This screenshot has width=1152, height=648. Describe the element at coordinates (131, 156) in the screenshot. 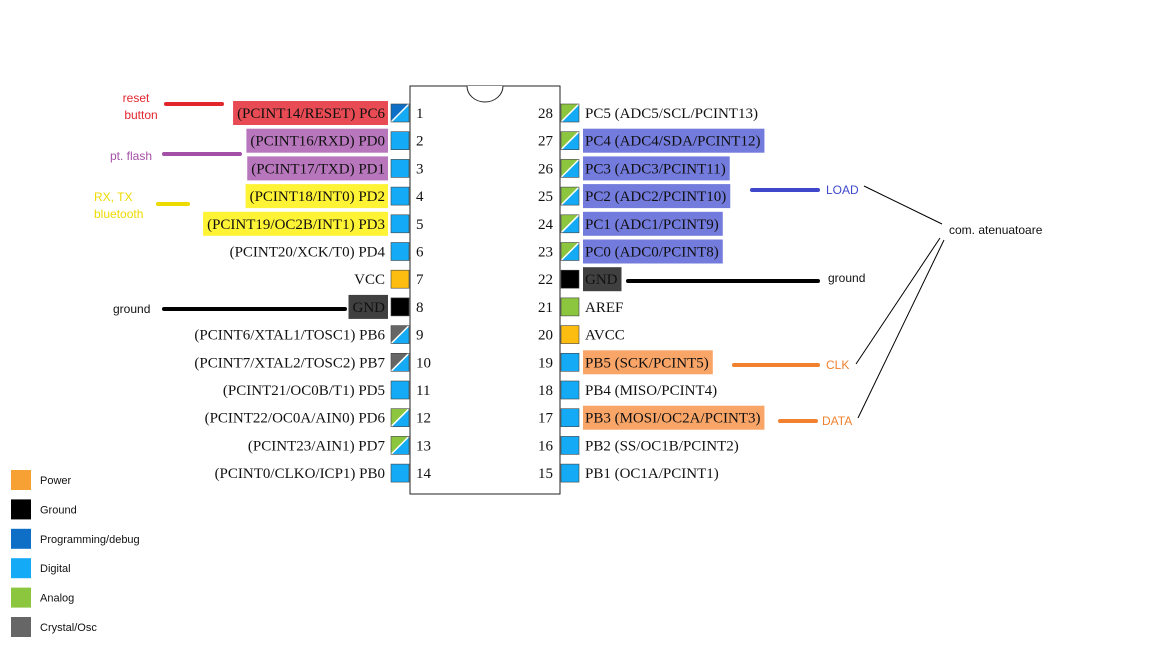

I see `flash-annotation: pt. flash` at that location.